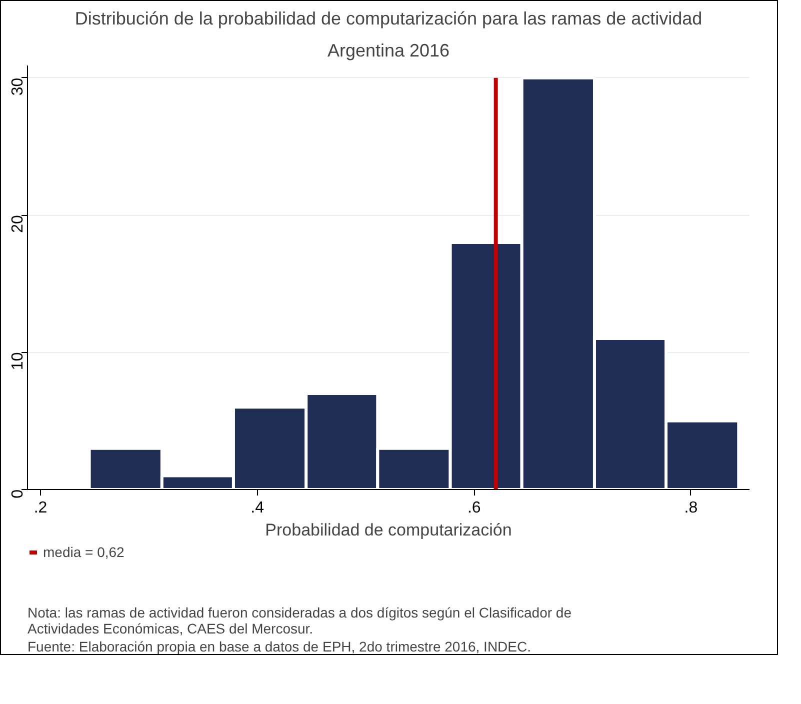 The height and width of the screenshot is (704, 801). I want to click on x-axis-title: Probabilidad de computarización, so click(388, 530).